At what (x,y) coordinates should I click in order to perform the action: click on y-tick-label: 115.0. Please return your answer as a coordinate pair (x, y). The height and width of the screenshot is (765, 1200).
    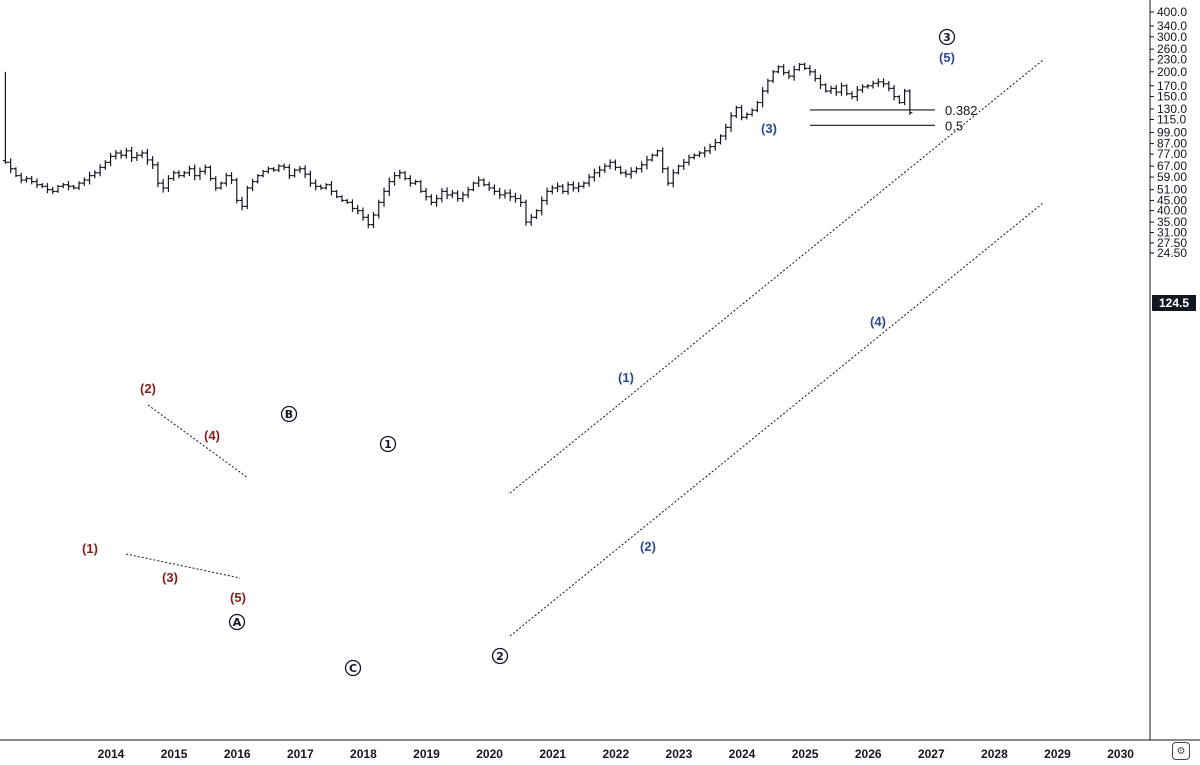
    Looking at the image, I should click on (1171, 120).